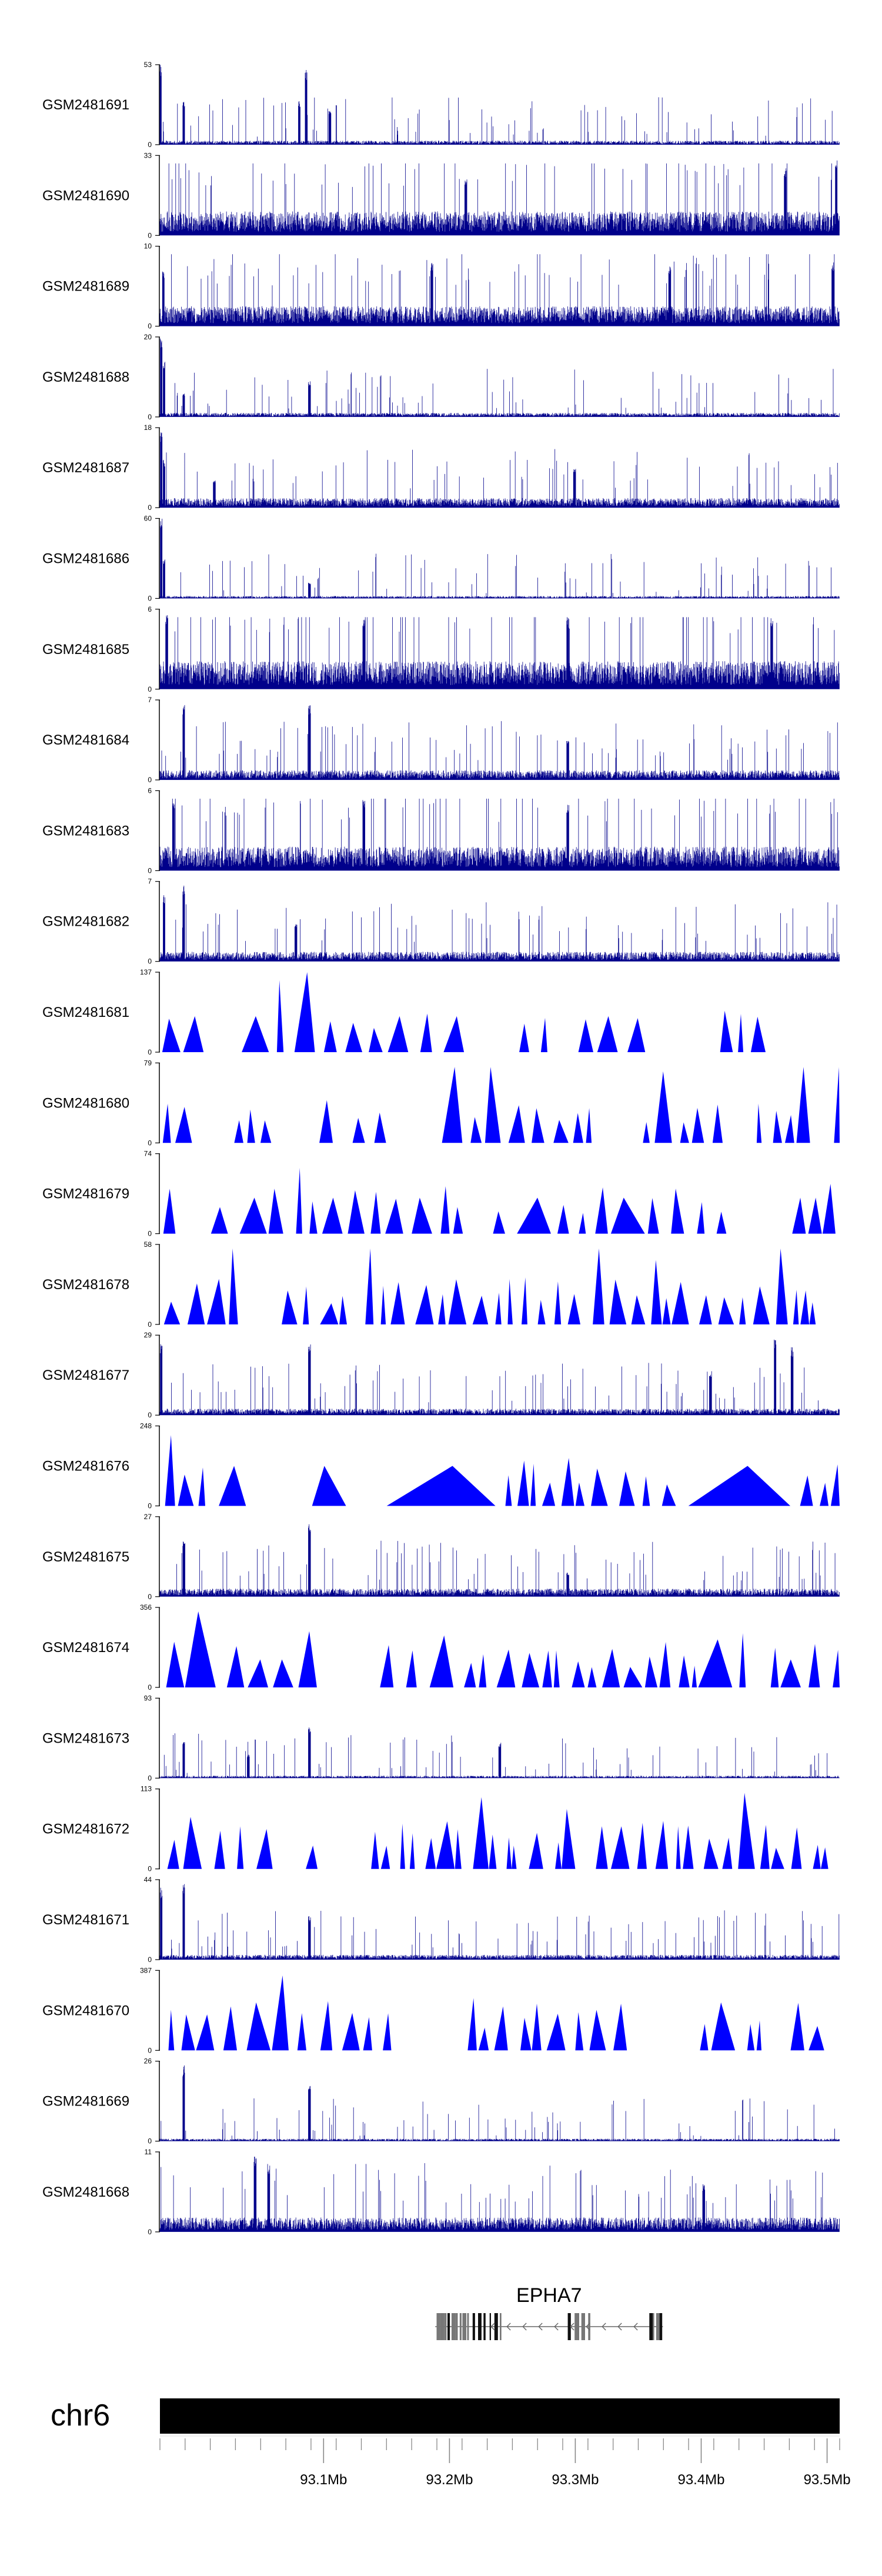  I want to click on track-GSM2481683: GSM2481683 6 0, so click(441, 830).